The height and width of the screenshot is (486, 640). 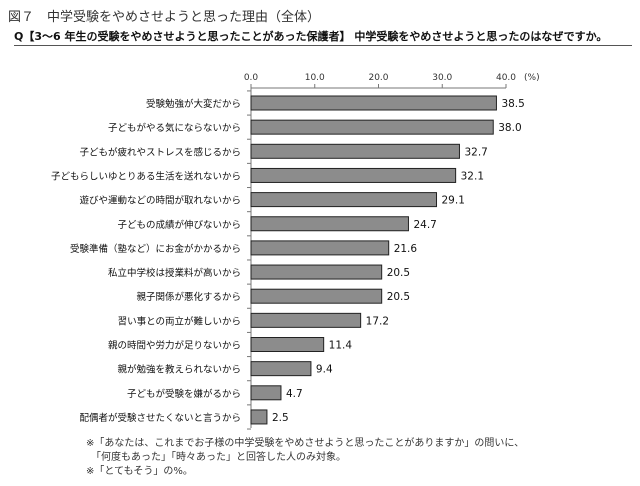 I want to click on category-label: 習い事との両立が難しいから, so click(x=179, y=321).